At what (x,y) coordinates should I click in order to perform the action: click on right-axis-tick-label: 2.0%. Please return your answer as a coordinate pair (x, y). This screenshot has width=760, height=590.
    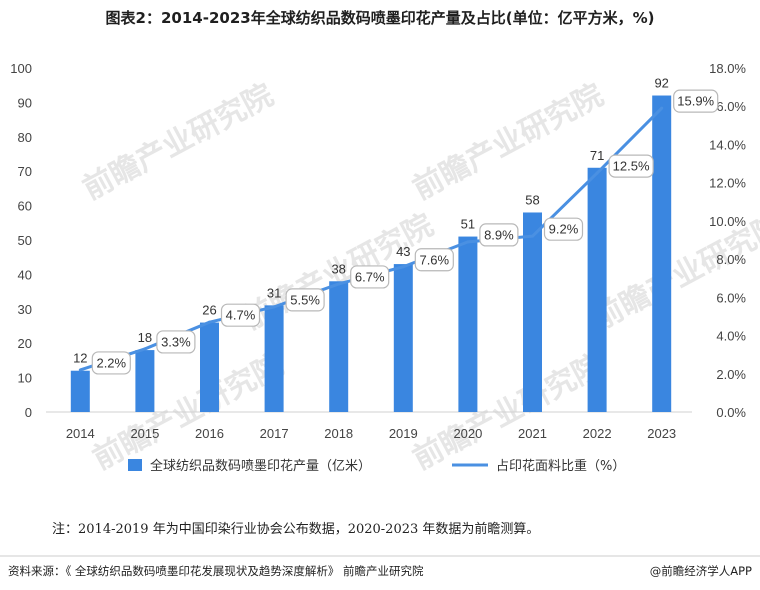
    Looking at the image, I should click on (731, 374).